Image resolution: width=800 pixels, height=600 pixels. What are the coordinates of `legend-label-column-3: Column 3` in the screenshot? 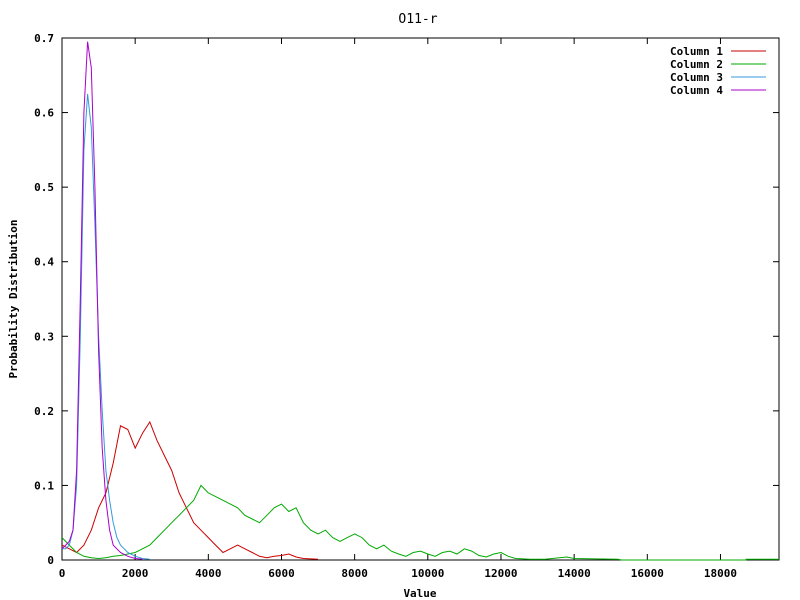 It's located at (696, 77).